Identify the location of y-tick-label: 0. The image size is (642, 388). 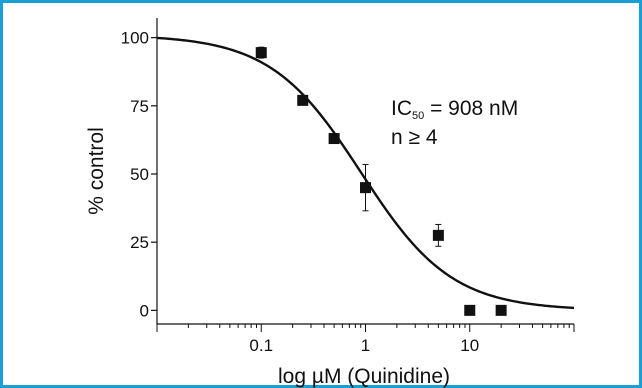
(144, 310).